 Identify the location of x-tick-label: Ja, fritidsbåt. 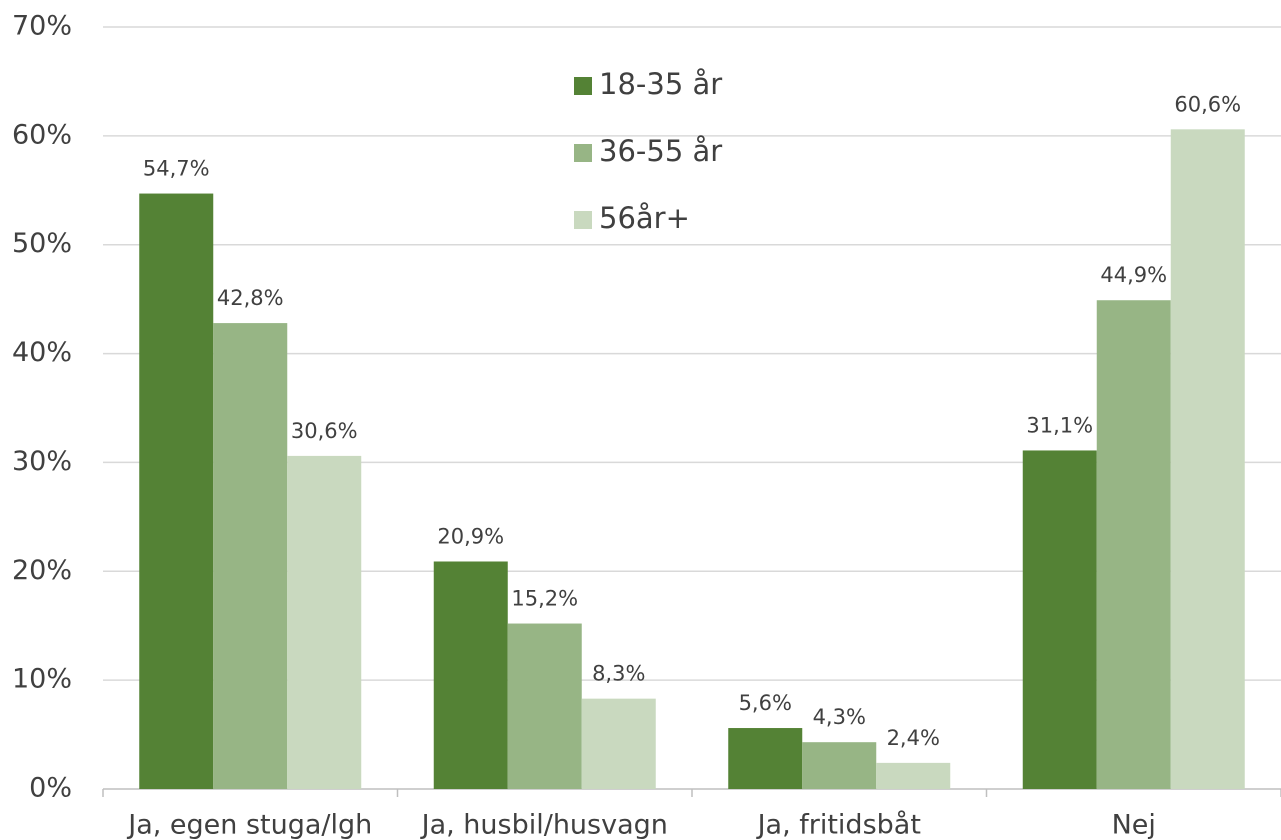
(838, 825).